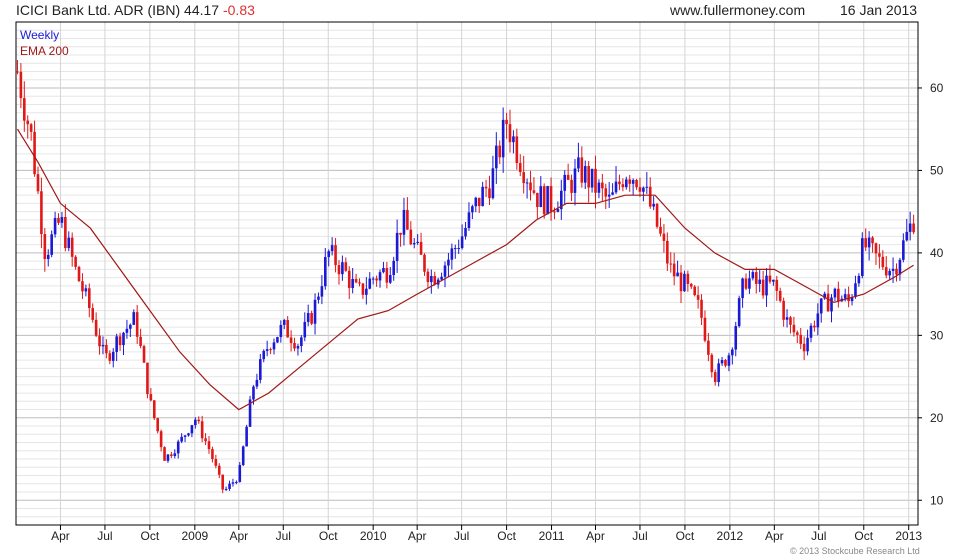  What do you see at coordinates (738, 10) in the screenshot?
I see `source-website: www.fullermoney.com` at bounding box center [738, 10].